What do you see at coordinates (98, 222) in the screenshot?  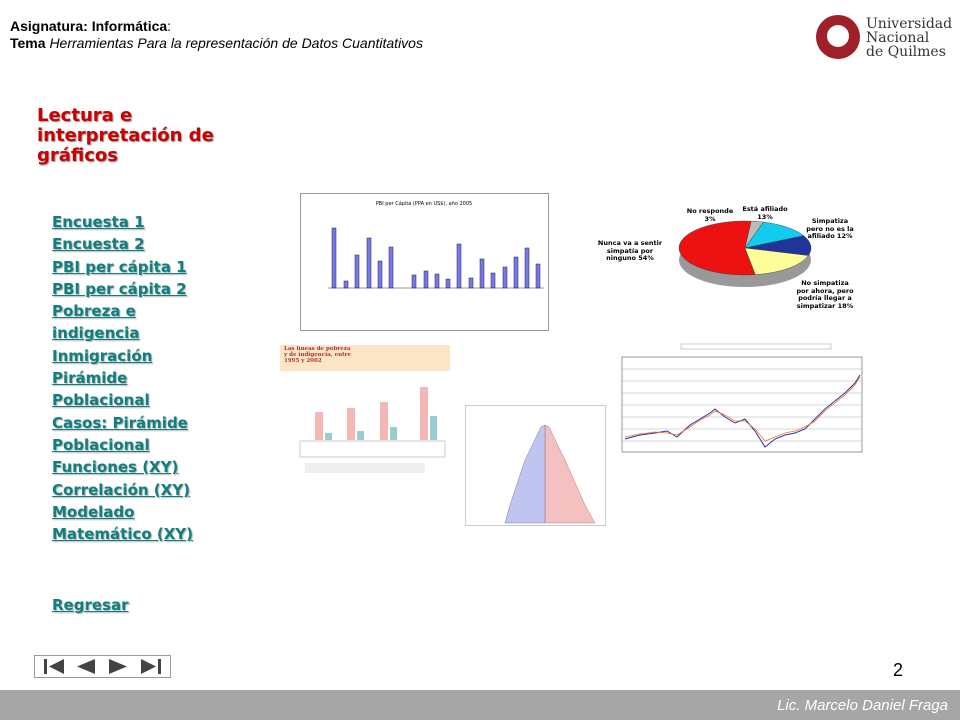 I see `nav-link: Encuesta 1` at bounding box center [98, 222].